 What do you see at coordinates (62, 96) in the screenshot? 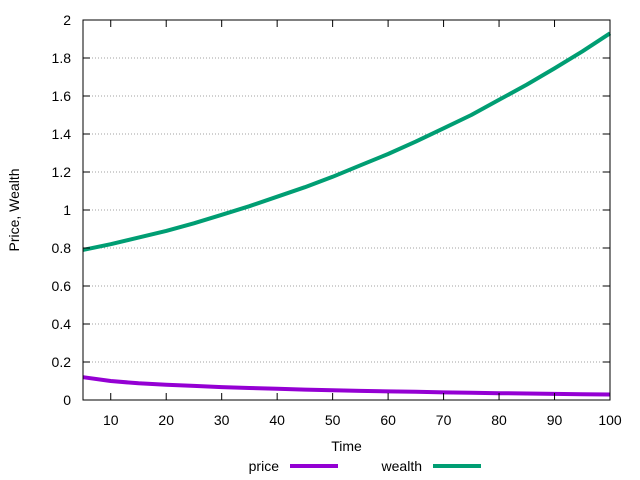
I see `y-tick-label: 1.6` at bounding box center [62, 96].